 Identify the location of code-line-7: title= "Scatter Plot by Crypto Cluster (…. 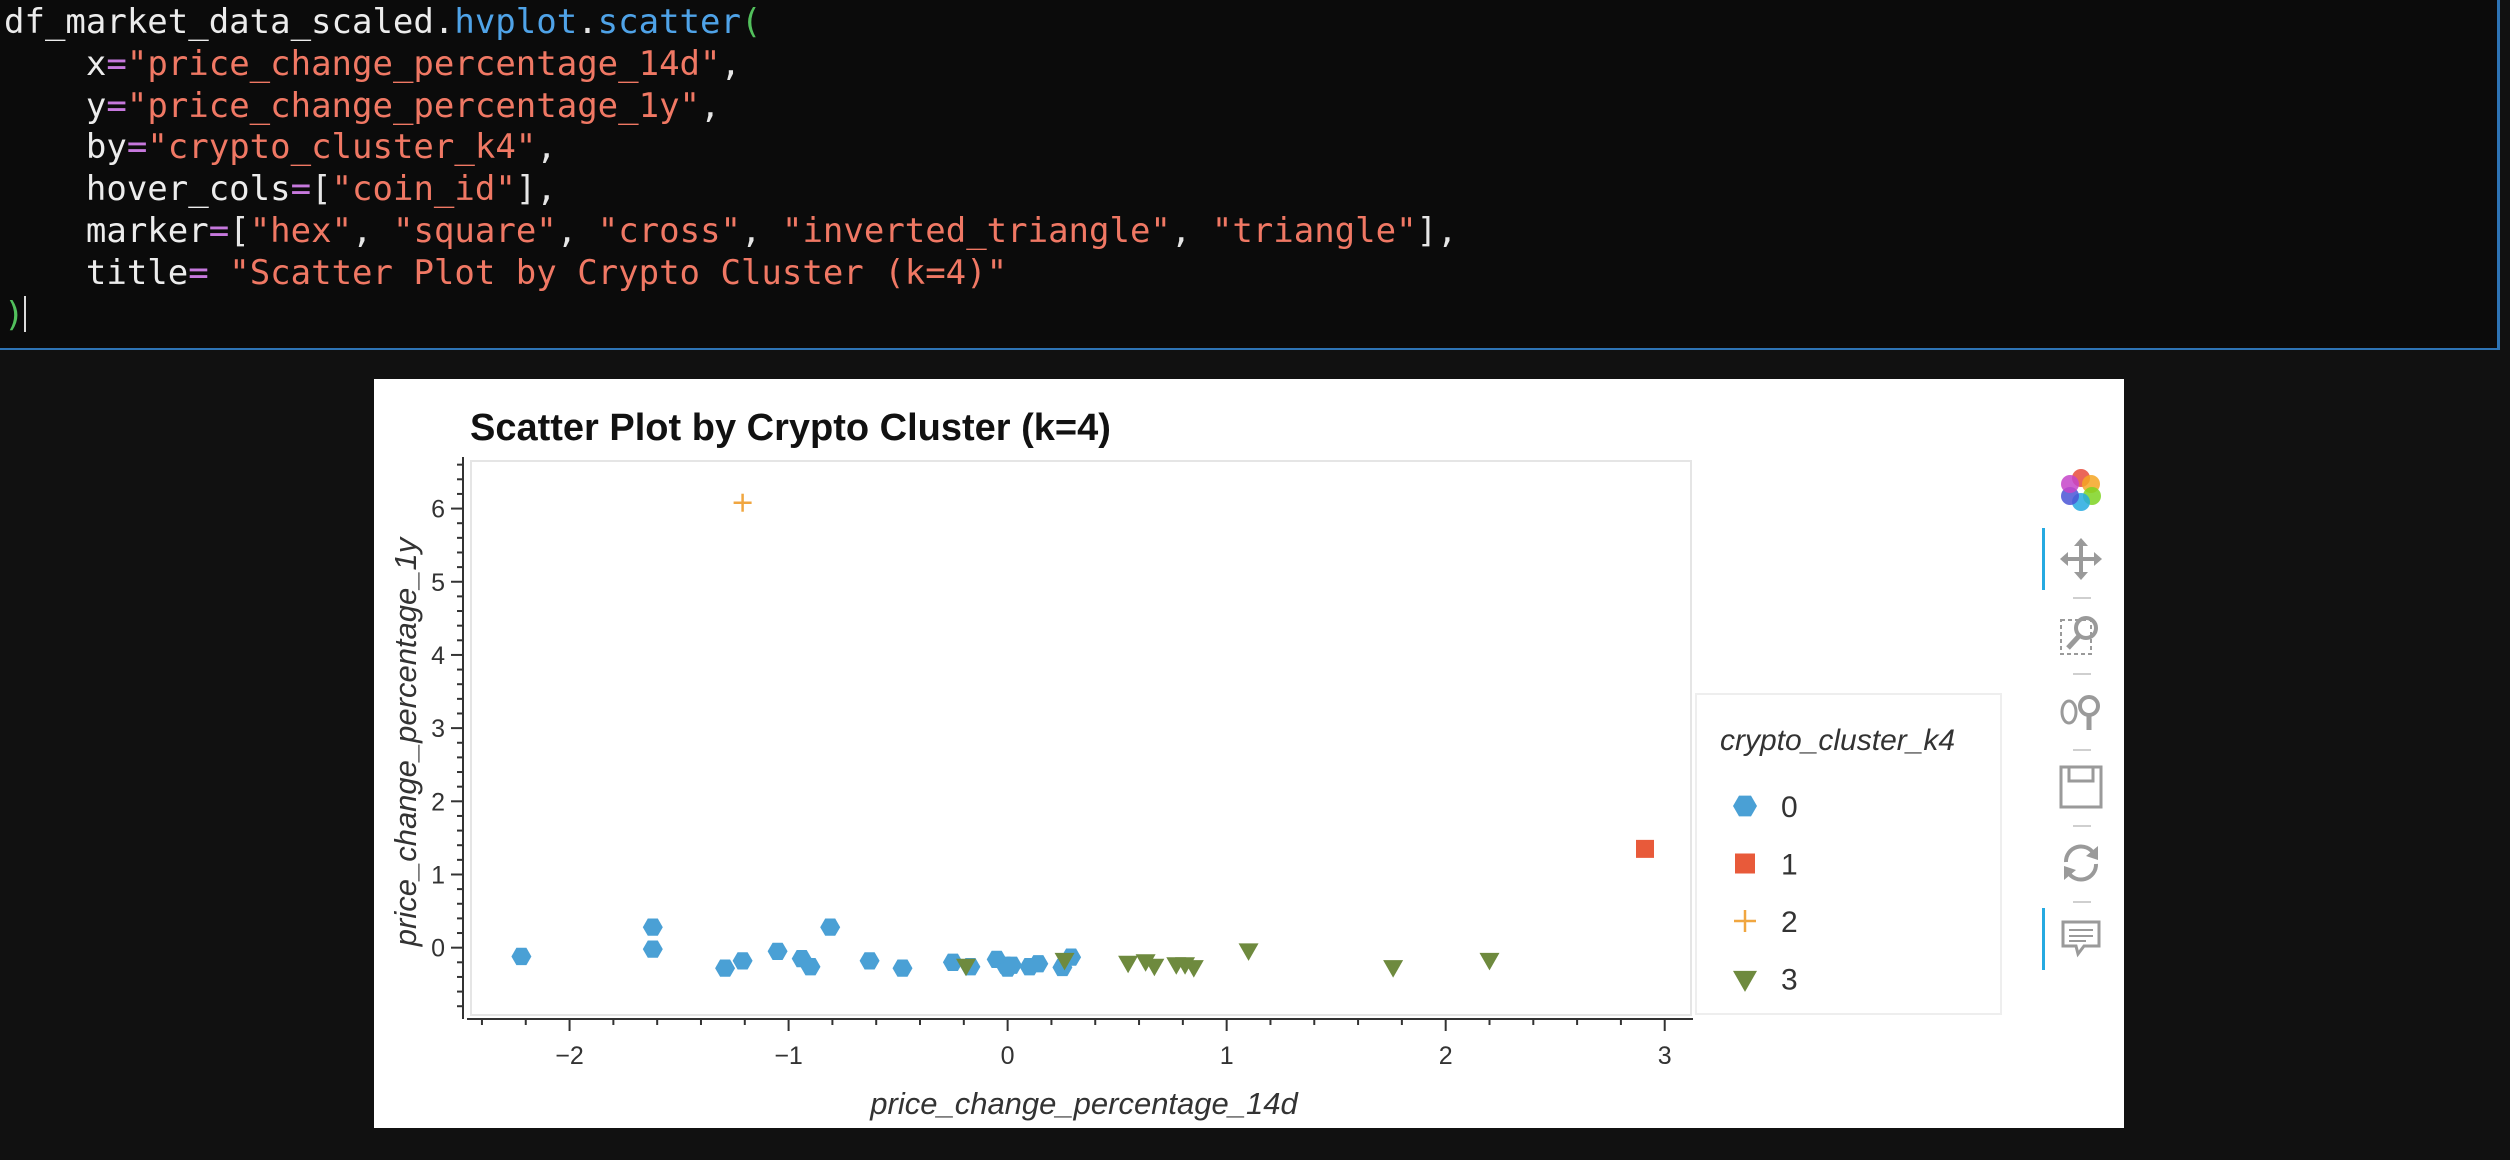
(505, 273).